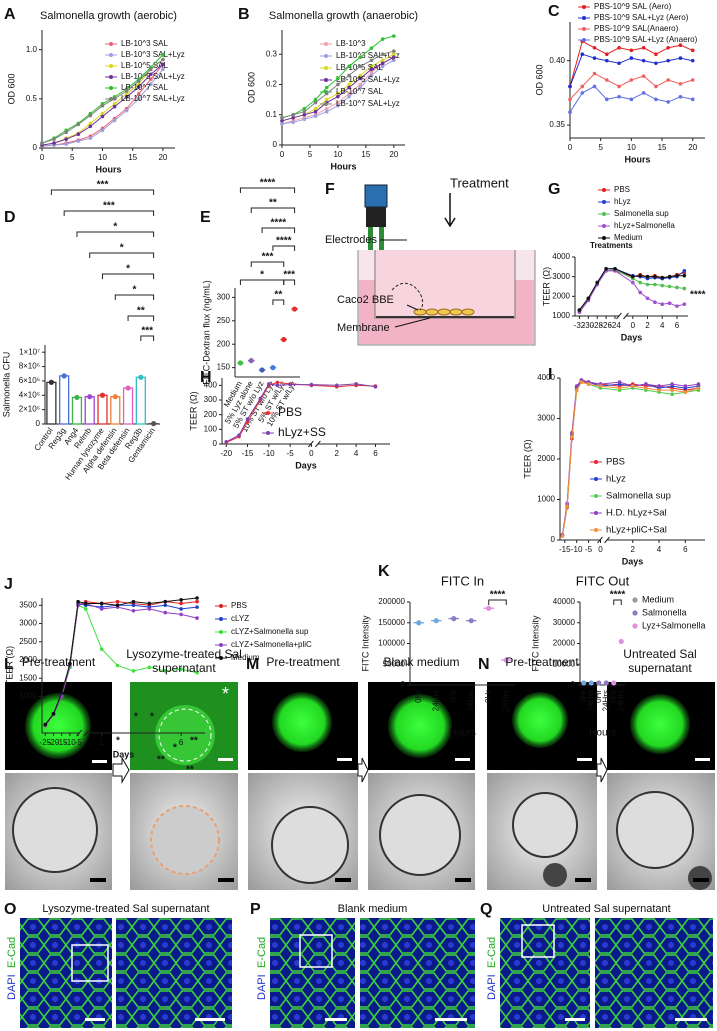  I want to click on zoom-boxes, so click(313, 953).